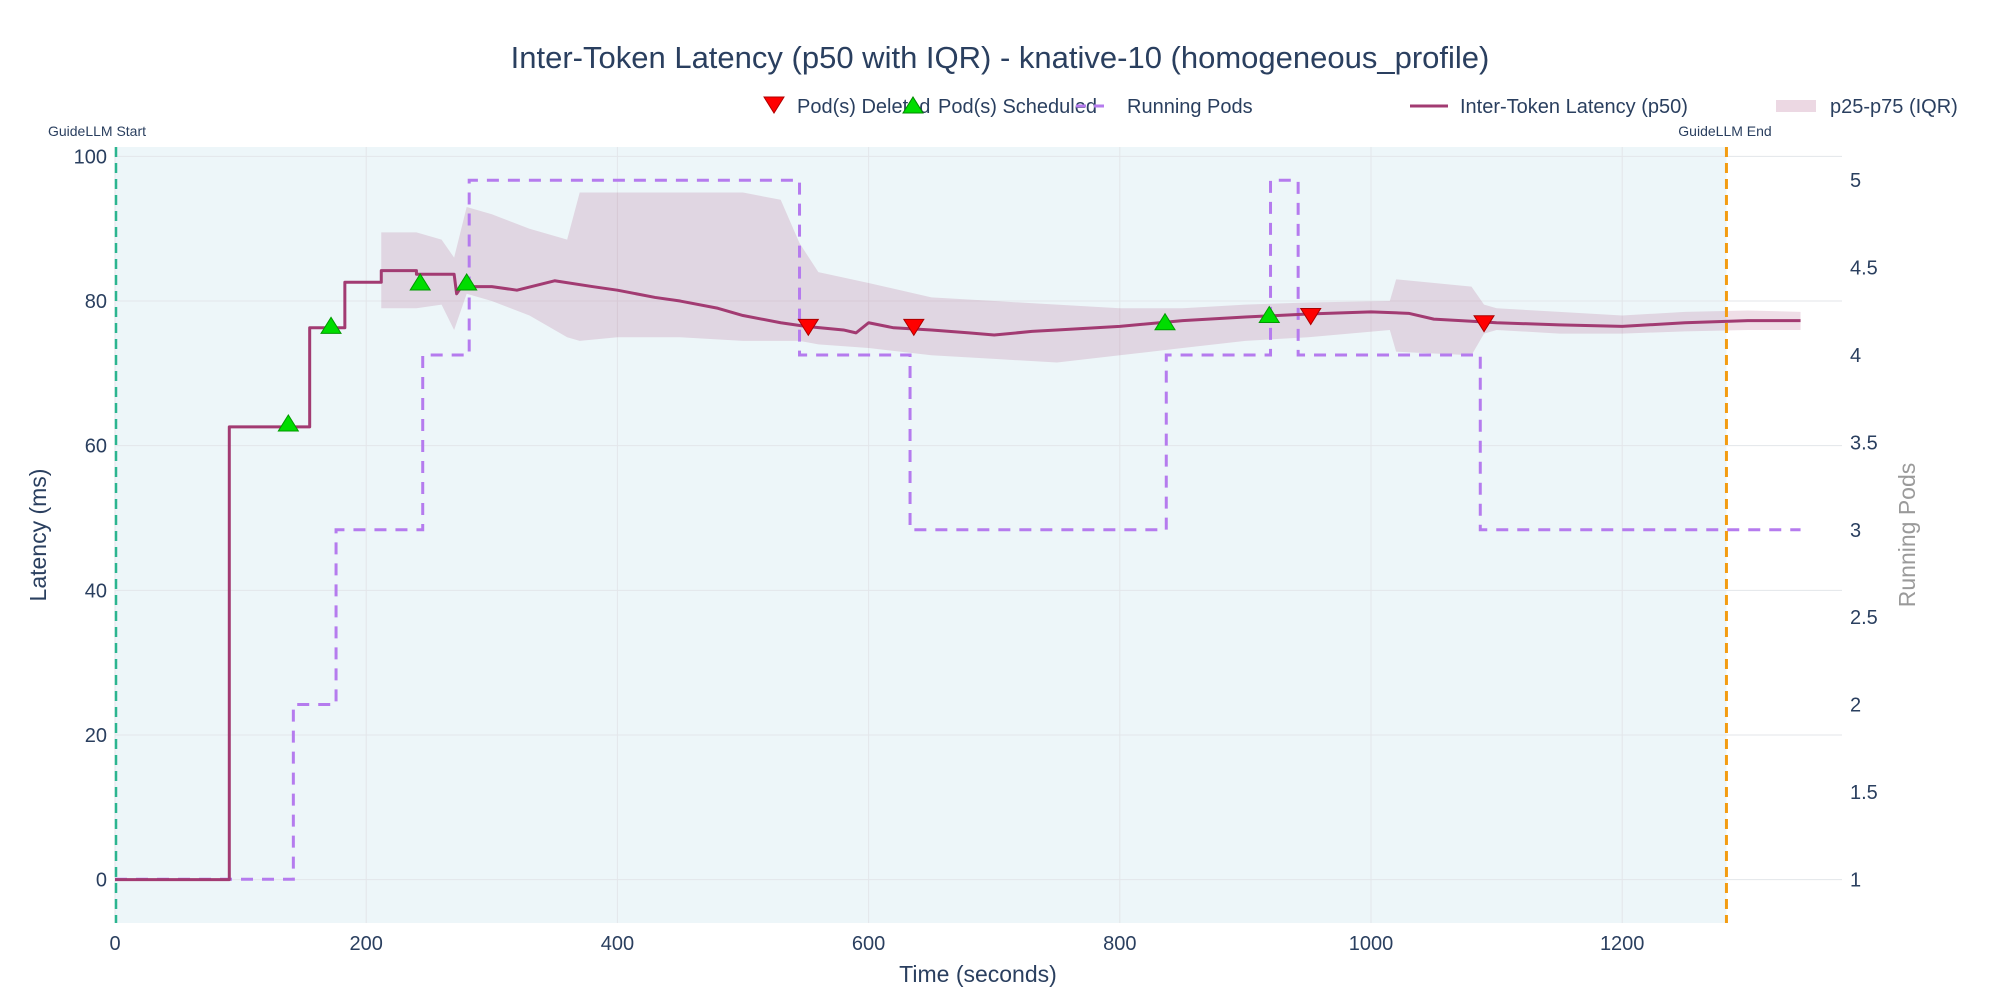  I want to click on y2-tick-label: 1, so click(1855, 880).